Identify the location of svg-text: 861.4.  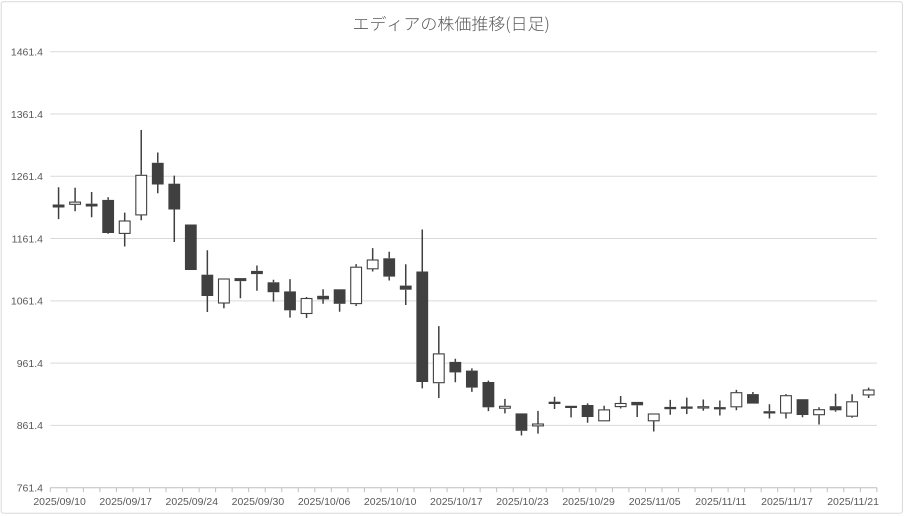
(30, 426).